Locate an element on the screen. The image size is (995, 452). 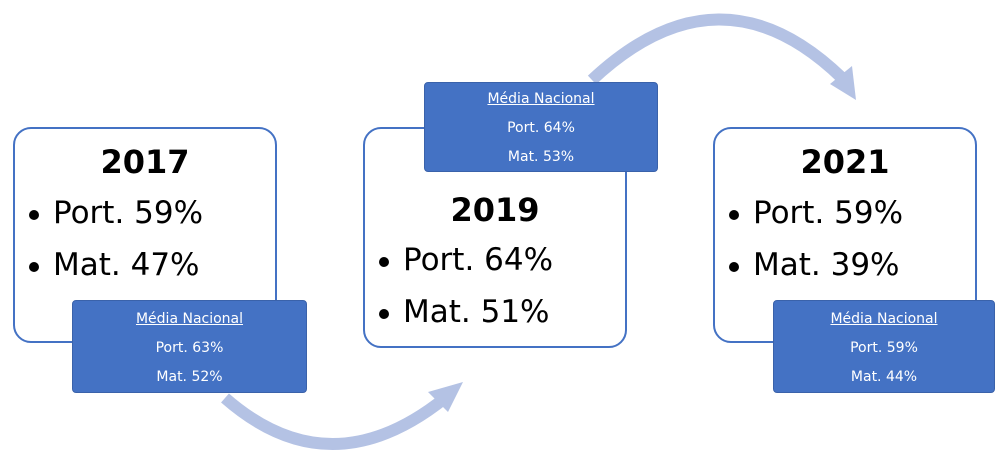
item: Mat. 51% is located at coordinates (464, 312).